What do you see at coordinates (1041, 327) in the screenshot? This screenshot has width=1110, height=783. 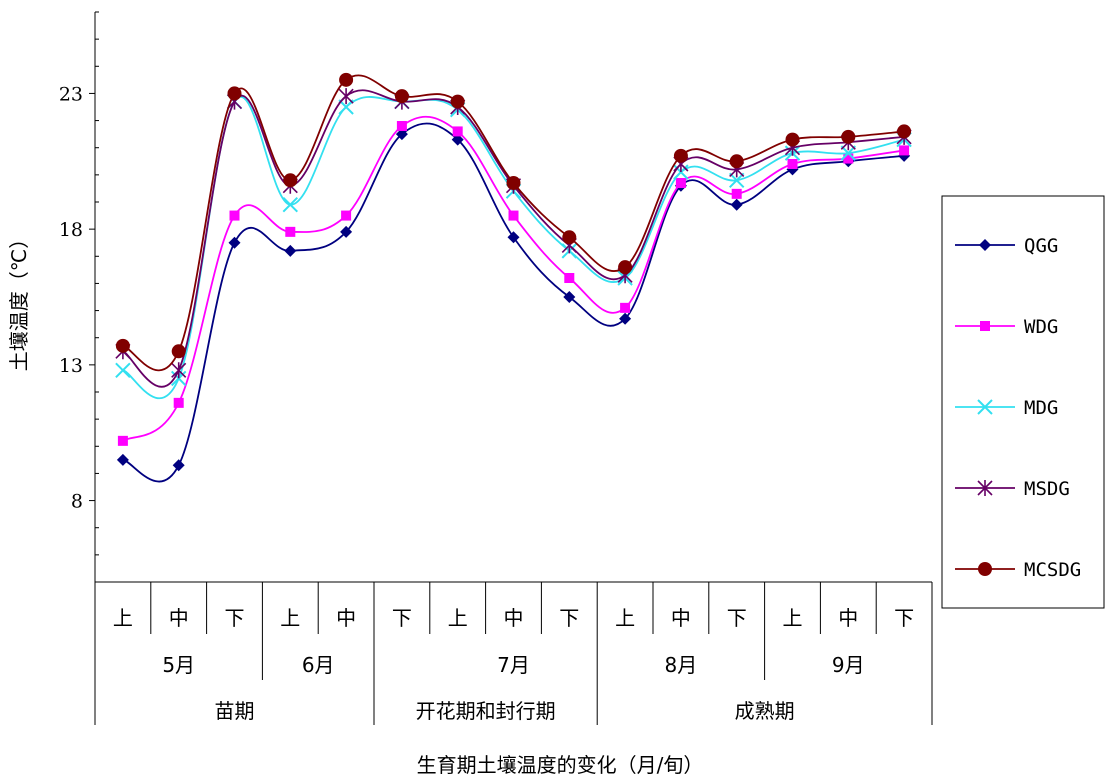 I see `legend-label: WDG` at bounding box center [1041, 327].